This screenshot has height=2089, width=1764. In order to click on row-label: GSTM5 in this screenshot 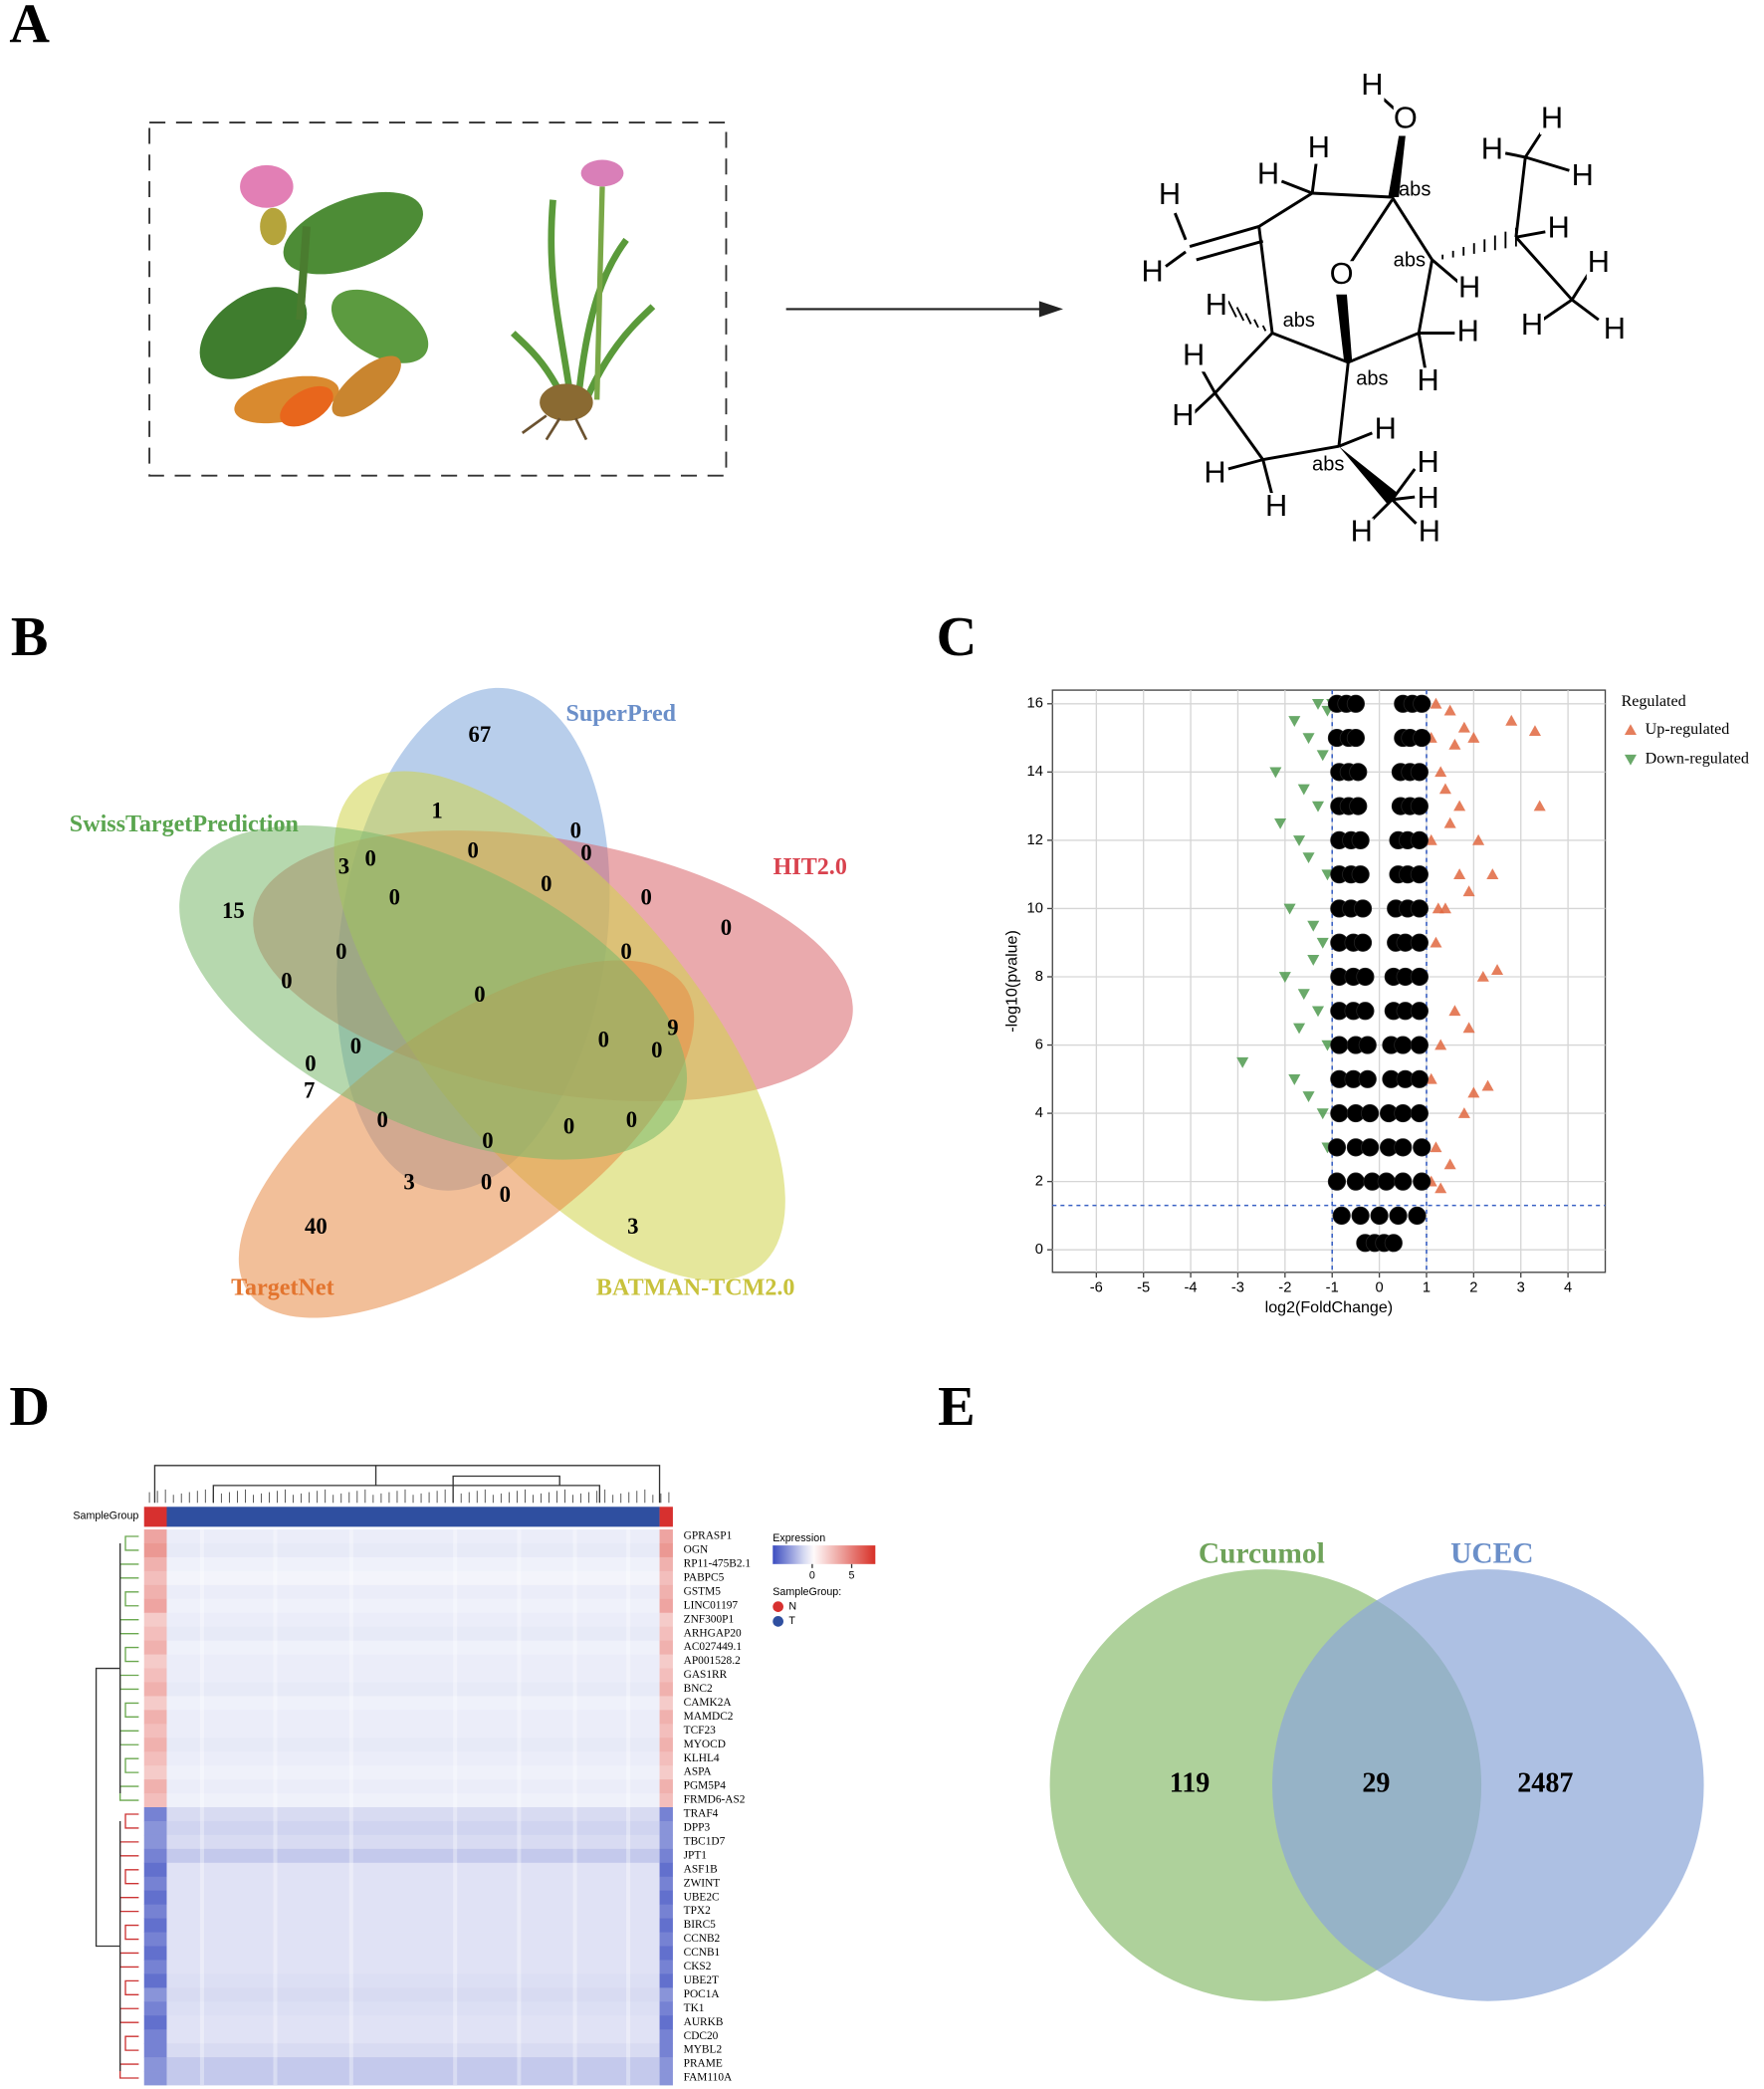, I will do `click(703, 1591)`.